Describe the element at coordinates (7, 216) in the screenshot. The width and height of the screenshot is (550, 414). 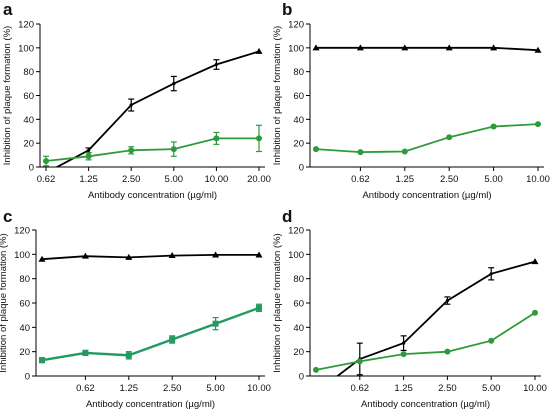
I see `panel-letter: c` at that location.